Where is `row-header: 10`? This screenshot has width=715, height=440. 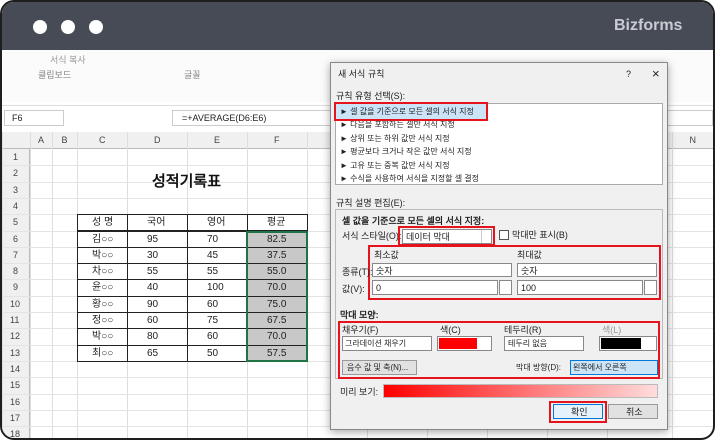 row-header: 10 is located at coordinates (15, 303).